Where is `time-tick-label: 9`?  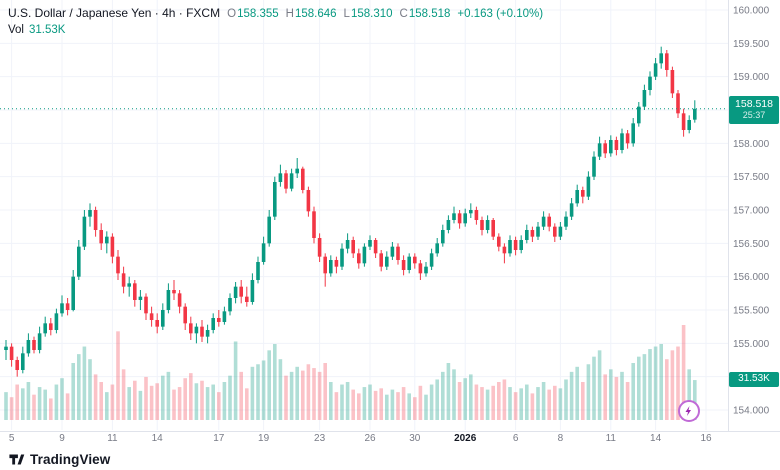 time-tick-label: 9 is located at coordinates (62, 438).